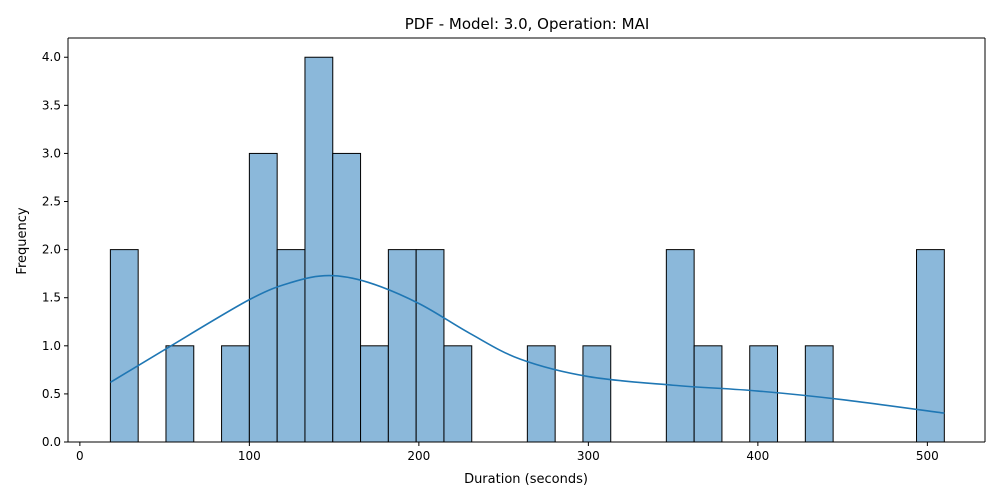  What do you see at coordinates (22, 240) in the screenshot?
I see `y-axis-title: Frequency` at bounding box center [22, 240].